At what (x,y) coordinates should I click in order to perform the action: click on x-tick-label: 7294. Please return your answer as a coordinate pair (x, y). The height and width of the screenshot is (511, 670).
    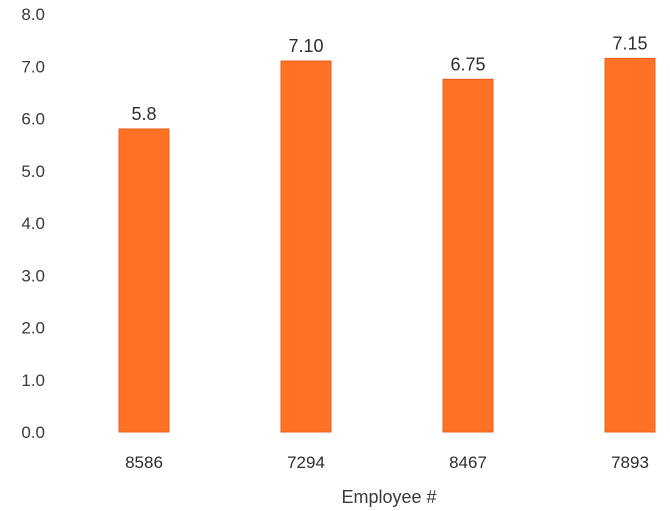
    Looking at the image, I should click on (306, 462).